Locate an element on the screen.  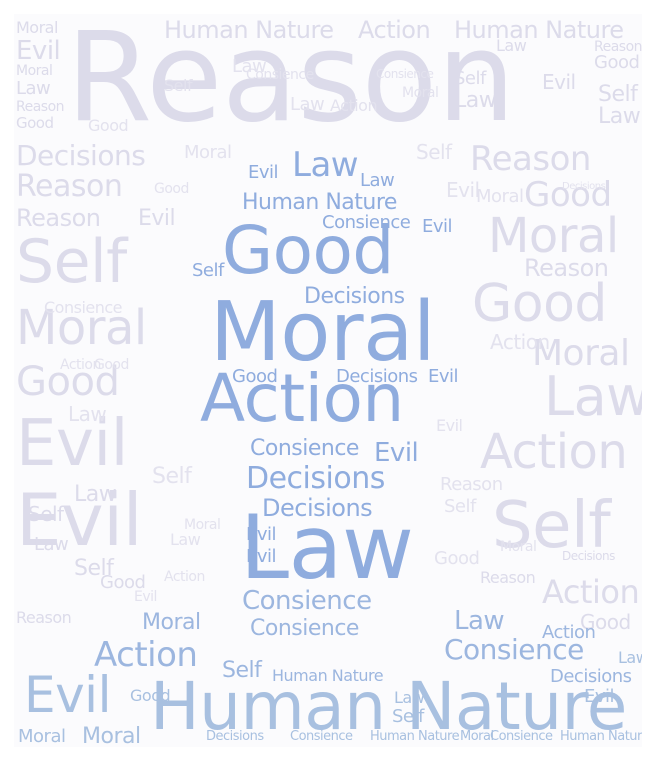
cloud-word-human-nature-large: Human Nature is located at coordinates (388, 706).